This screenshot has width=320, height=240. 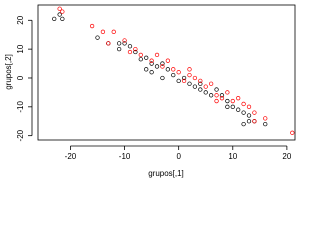 I want to click on x-tick-label: -10, so click(x=125, y=156).